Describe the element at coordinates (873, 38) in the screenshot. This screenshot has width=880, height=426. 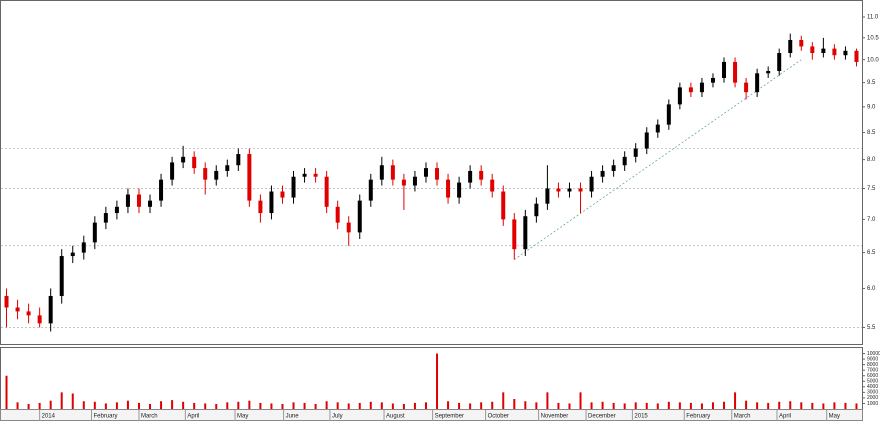
I see `y-tick-label: 10.5` at that location.